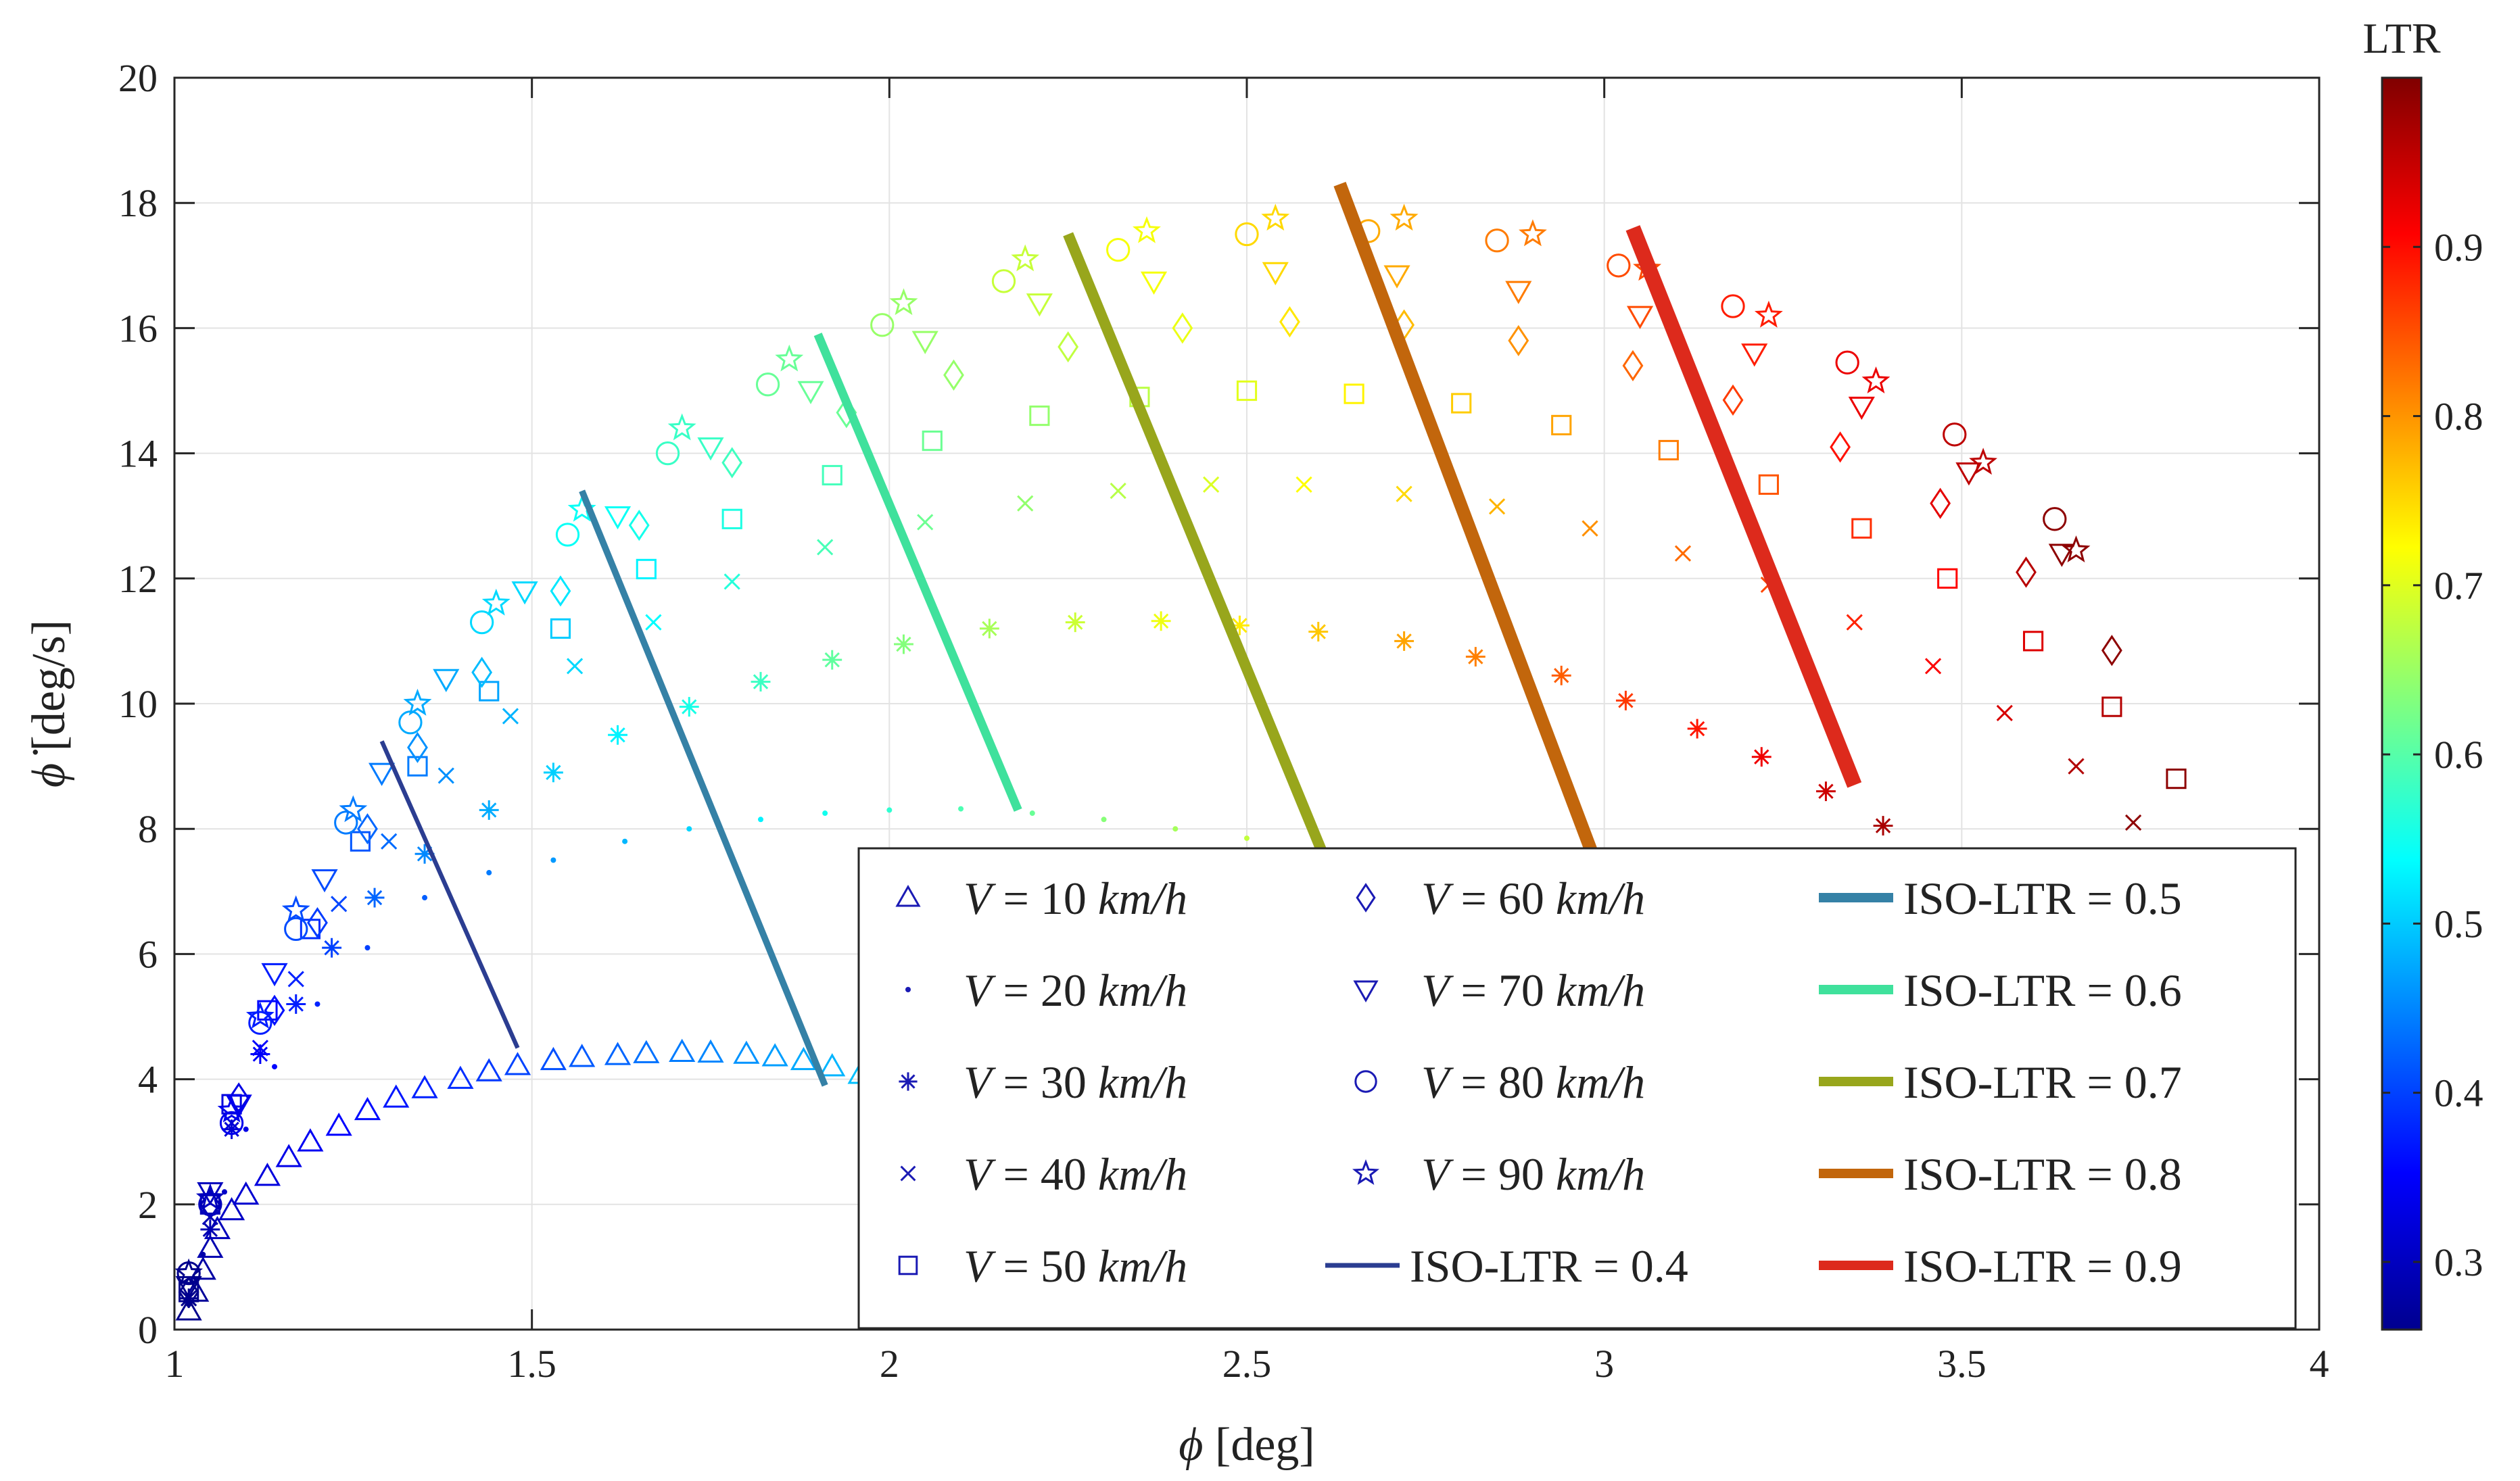 The image size is (2520, 1481). Describe the element at coordinates (532, 1364) in the screenshot. I see `x-tick-label: 1.5` at that location.